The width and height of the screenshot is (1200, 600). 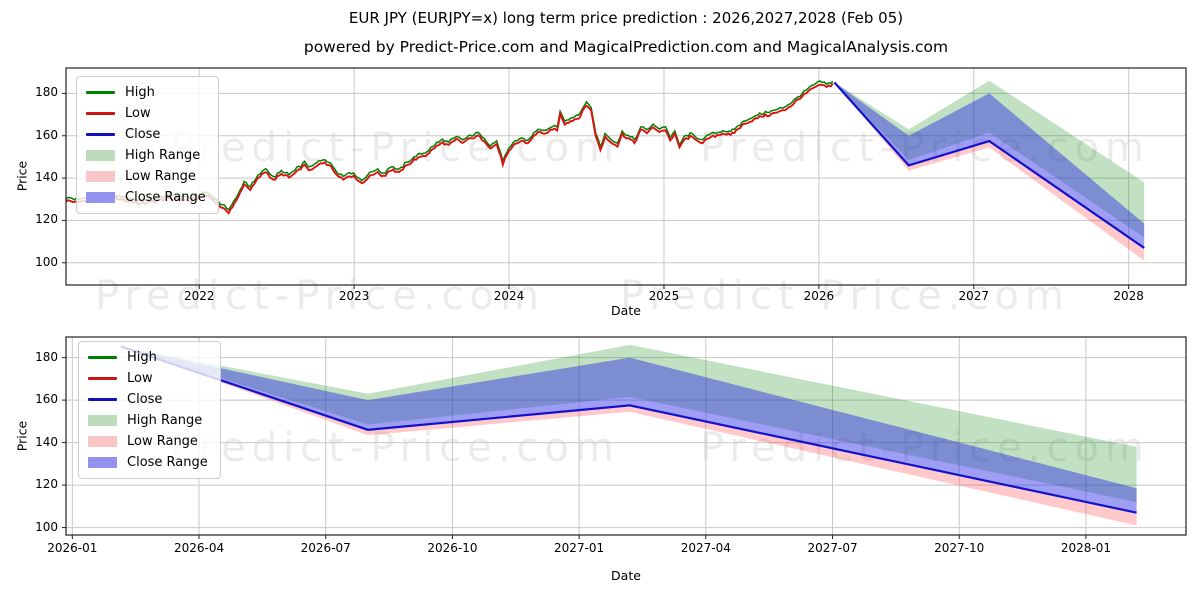 What do you see at coordinates (46, 526) in the screenshot?
I see `bottom-y-tick-label: 100` at bounding box center [46, 526].